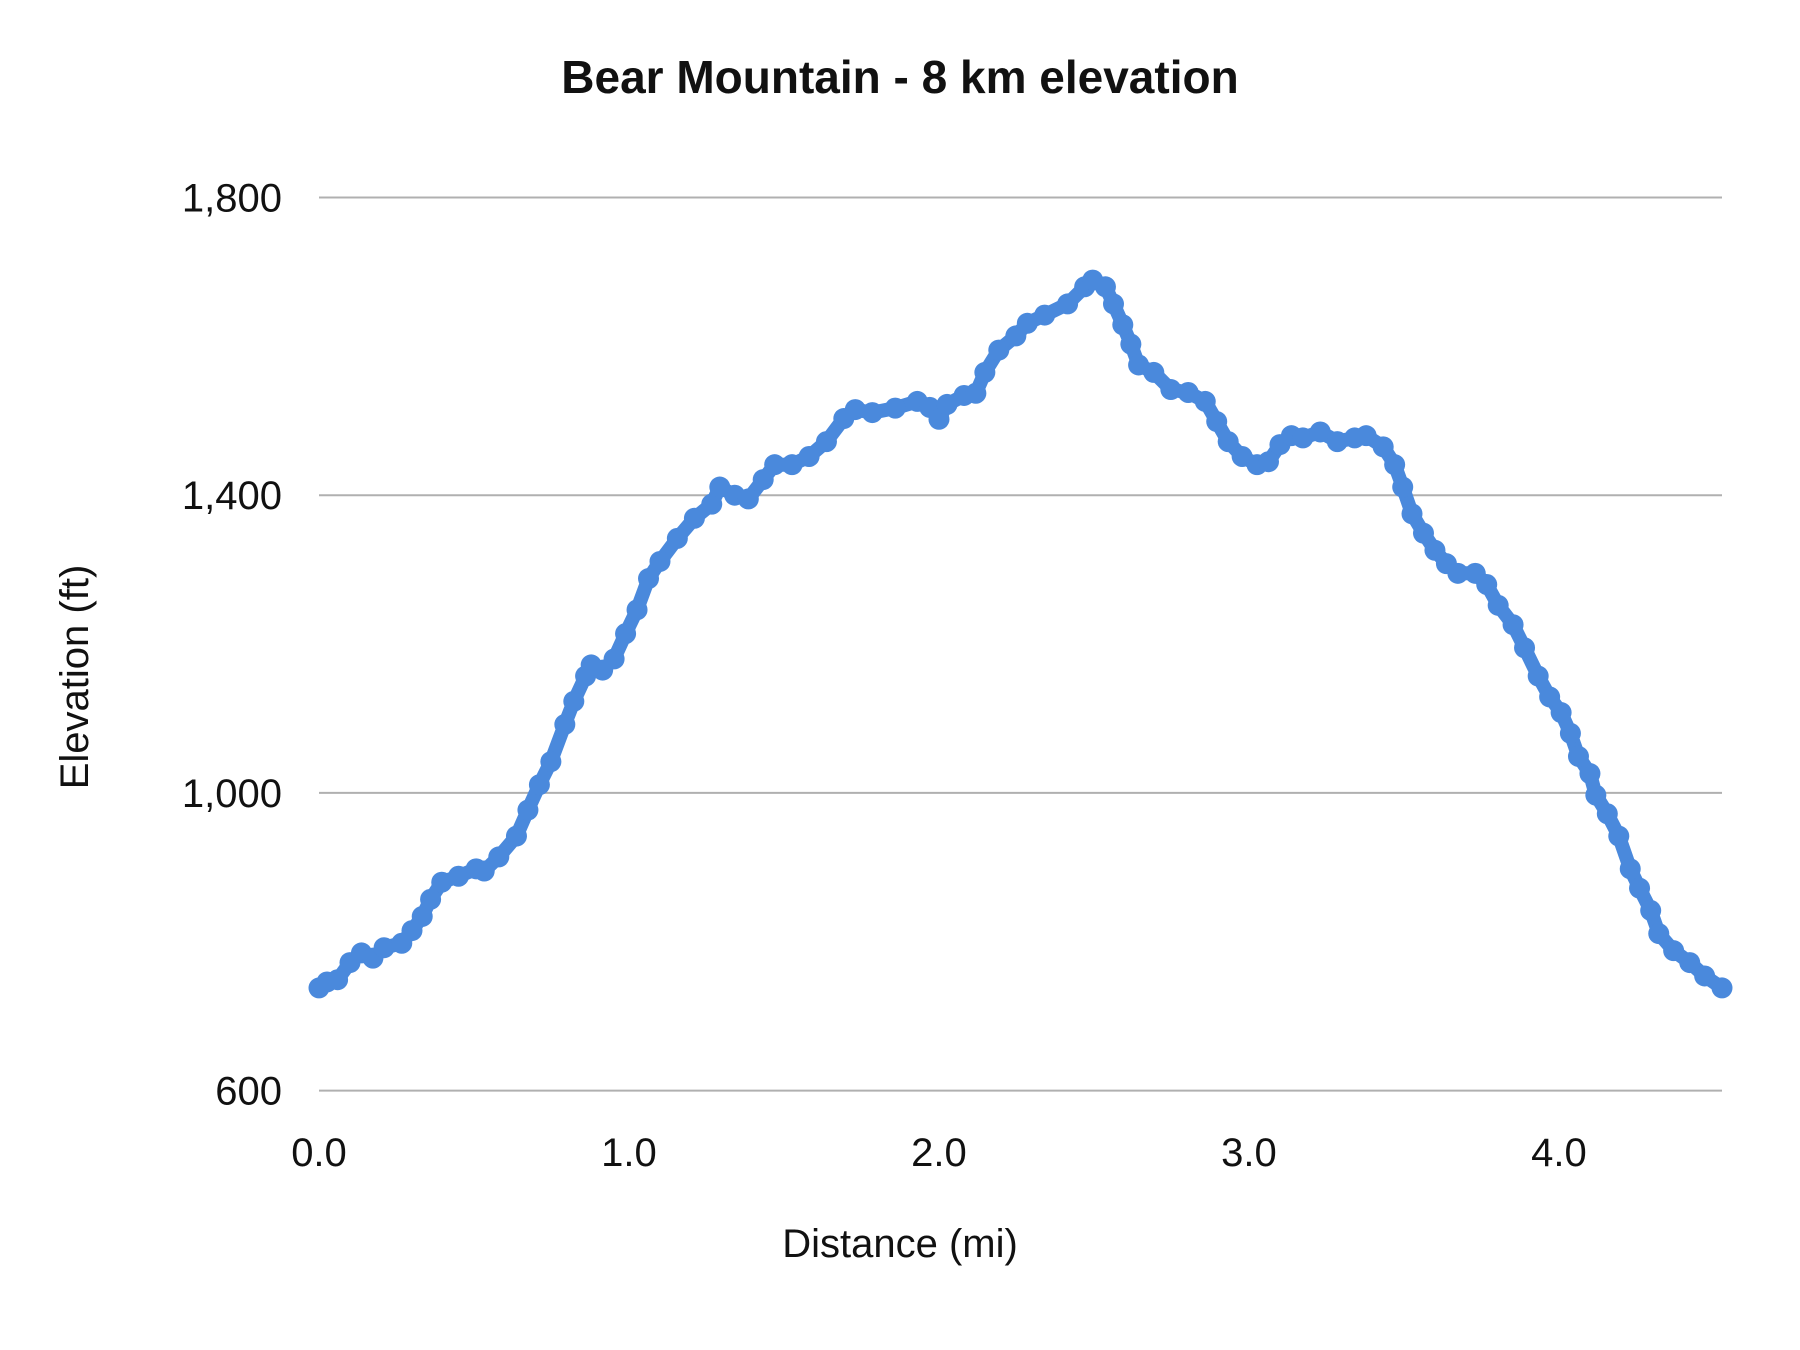  I want to click on x-axis-ticks: 0.0 1.0 2.0 3.0 4.0, so click(939, 1153).